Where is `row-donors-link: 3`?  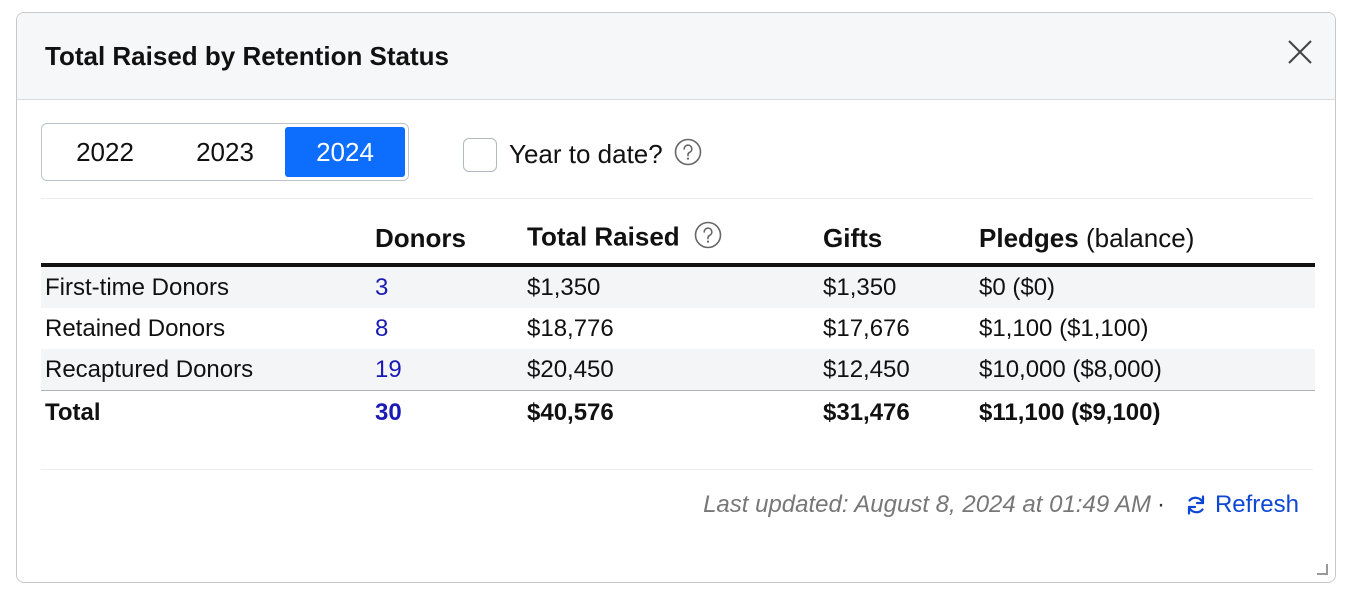
row-donors-link: 3 is located at coordinates (447, 286).